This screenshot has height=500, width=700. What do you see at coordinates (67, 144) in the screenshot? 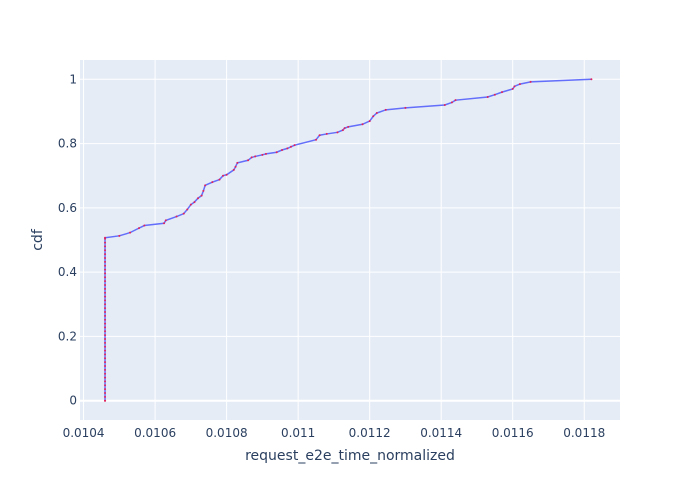
I see `y-tick-label: 0.8` at bounding box center [67, 144].